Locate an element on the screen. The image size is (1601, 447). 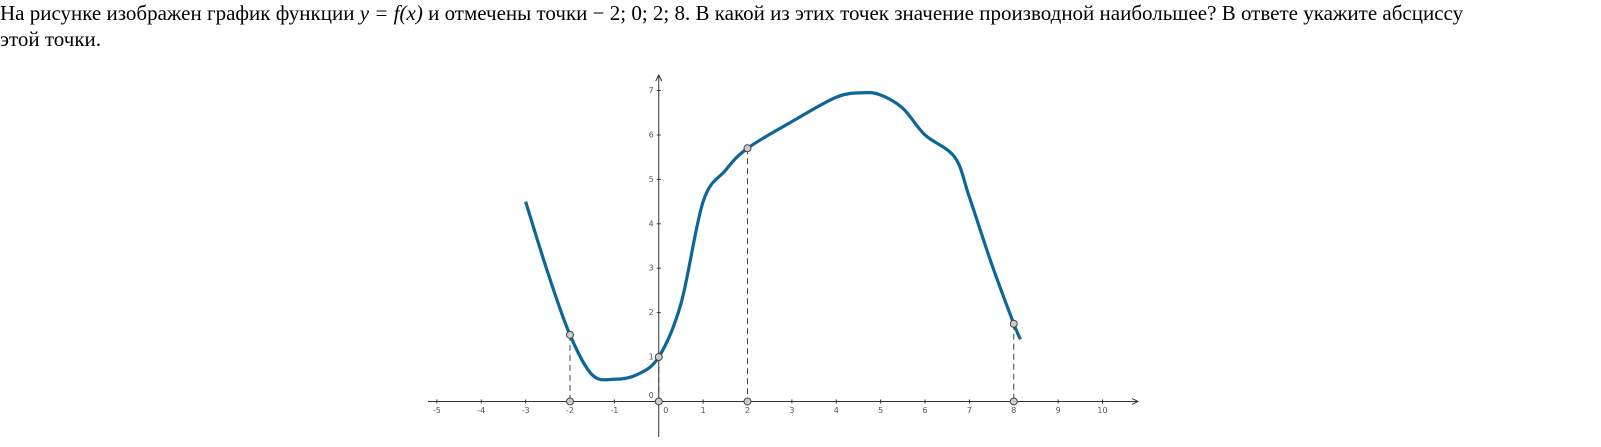
x-tick-label: 1 is located at coordinates (703, 410).